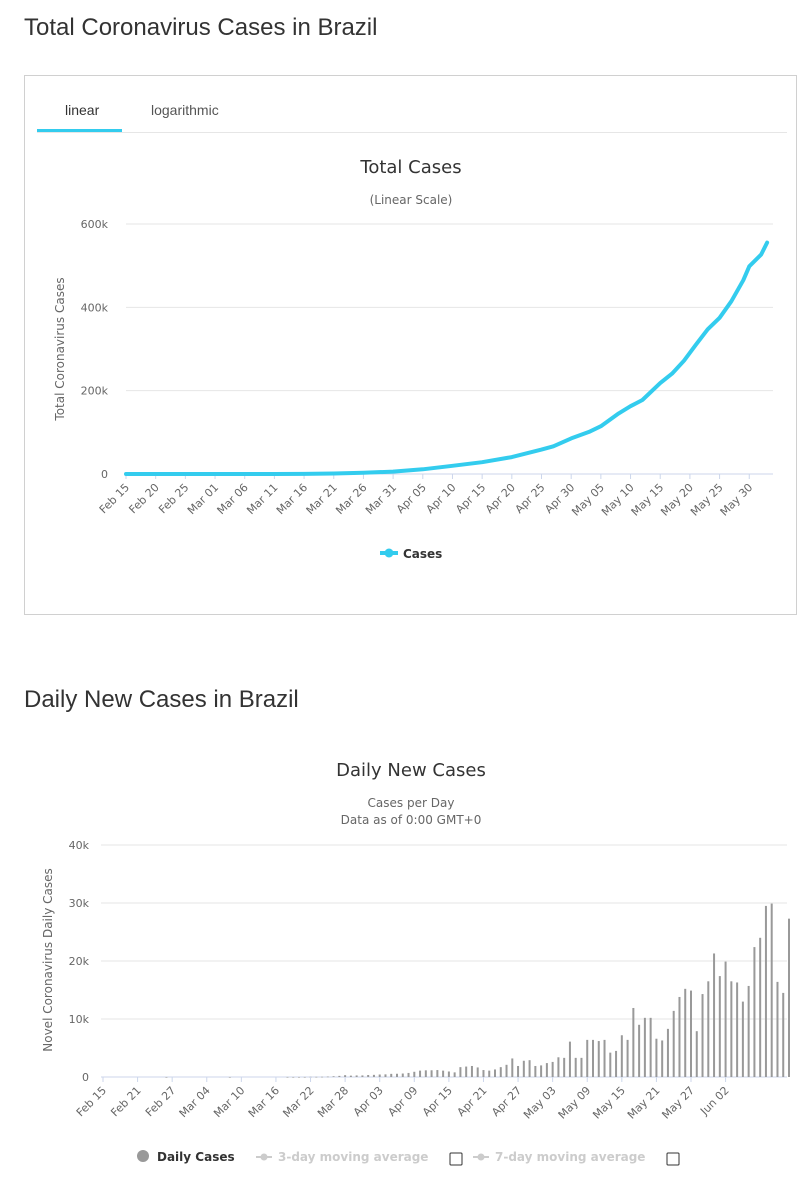 The height and width of the screenshot is (1178, 809). What do you see at coordinates (673, 1159) in the screenshot?
I see `checkbox-7-day-average` at bounding box center [673, 1159].